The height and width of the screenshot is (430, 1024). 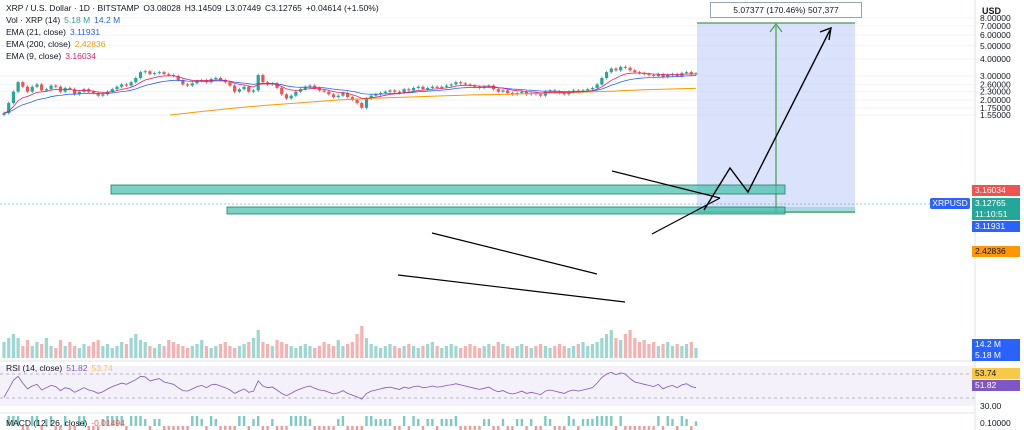 I want to click on resistance-zone, so click(x=448, y=189).